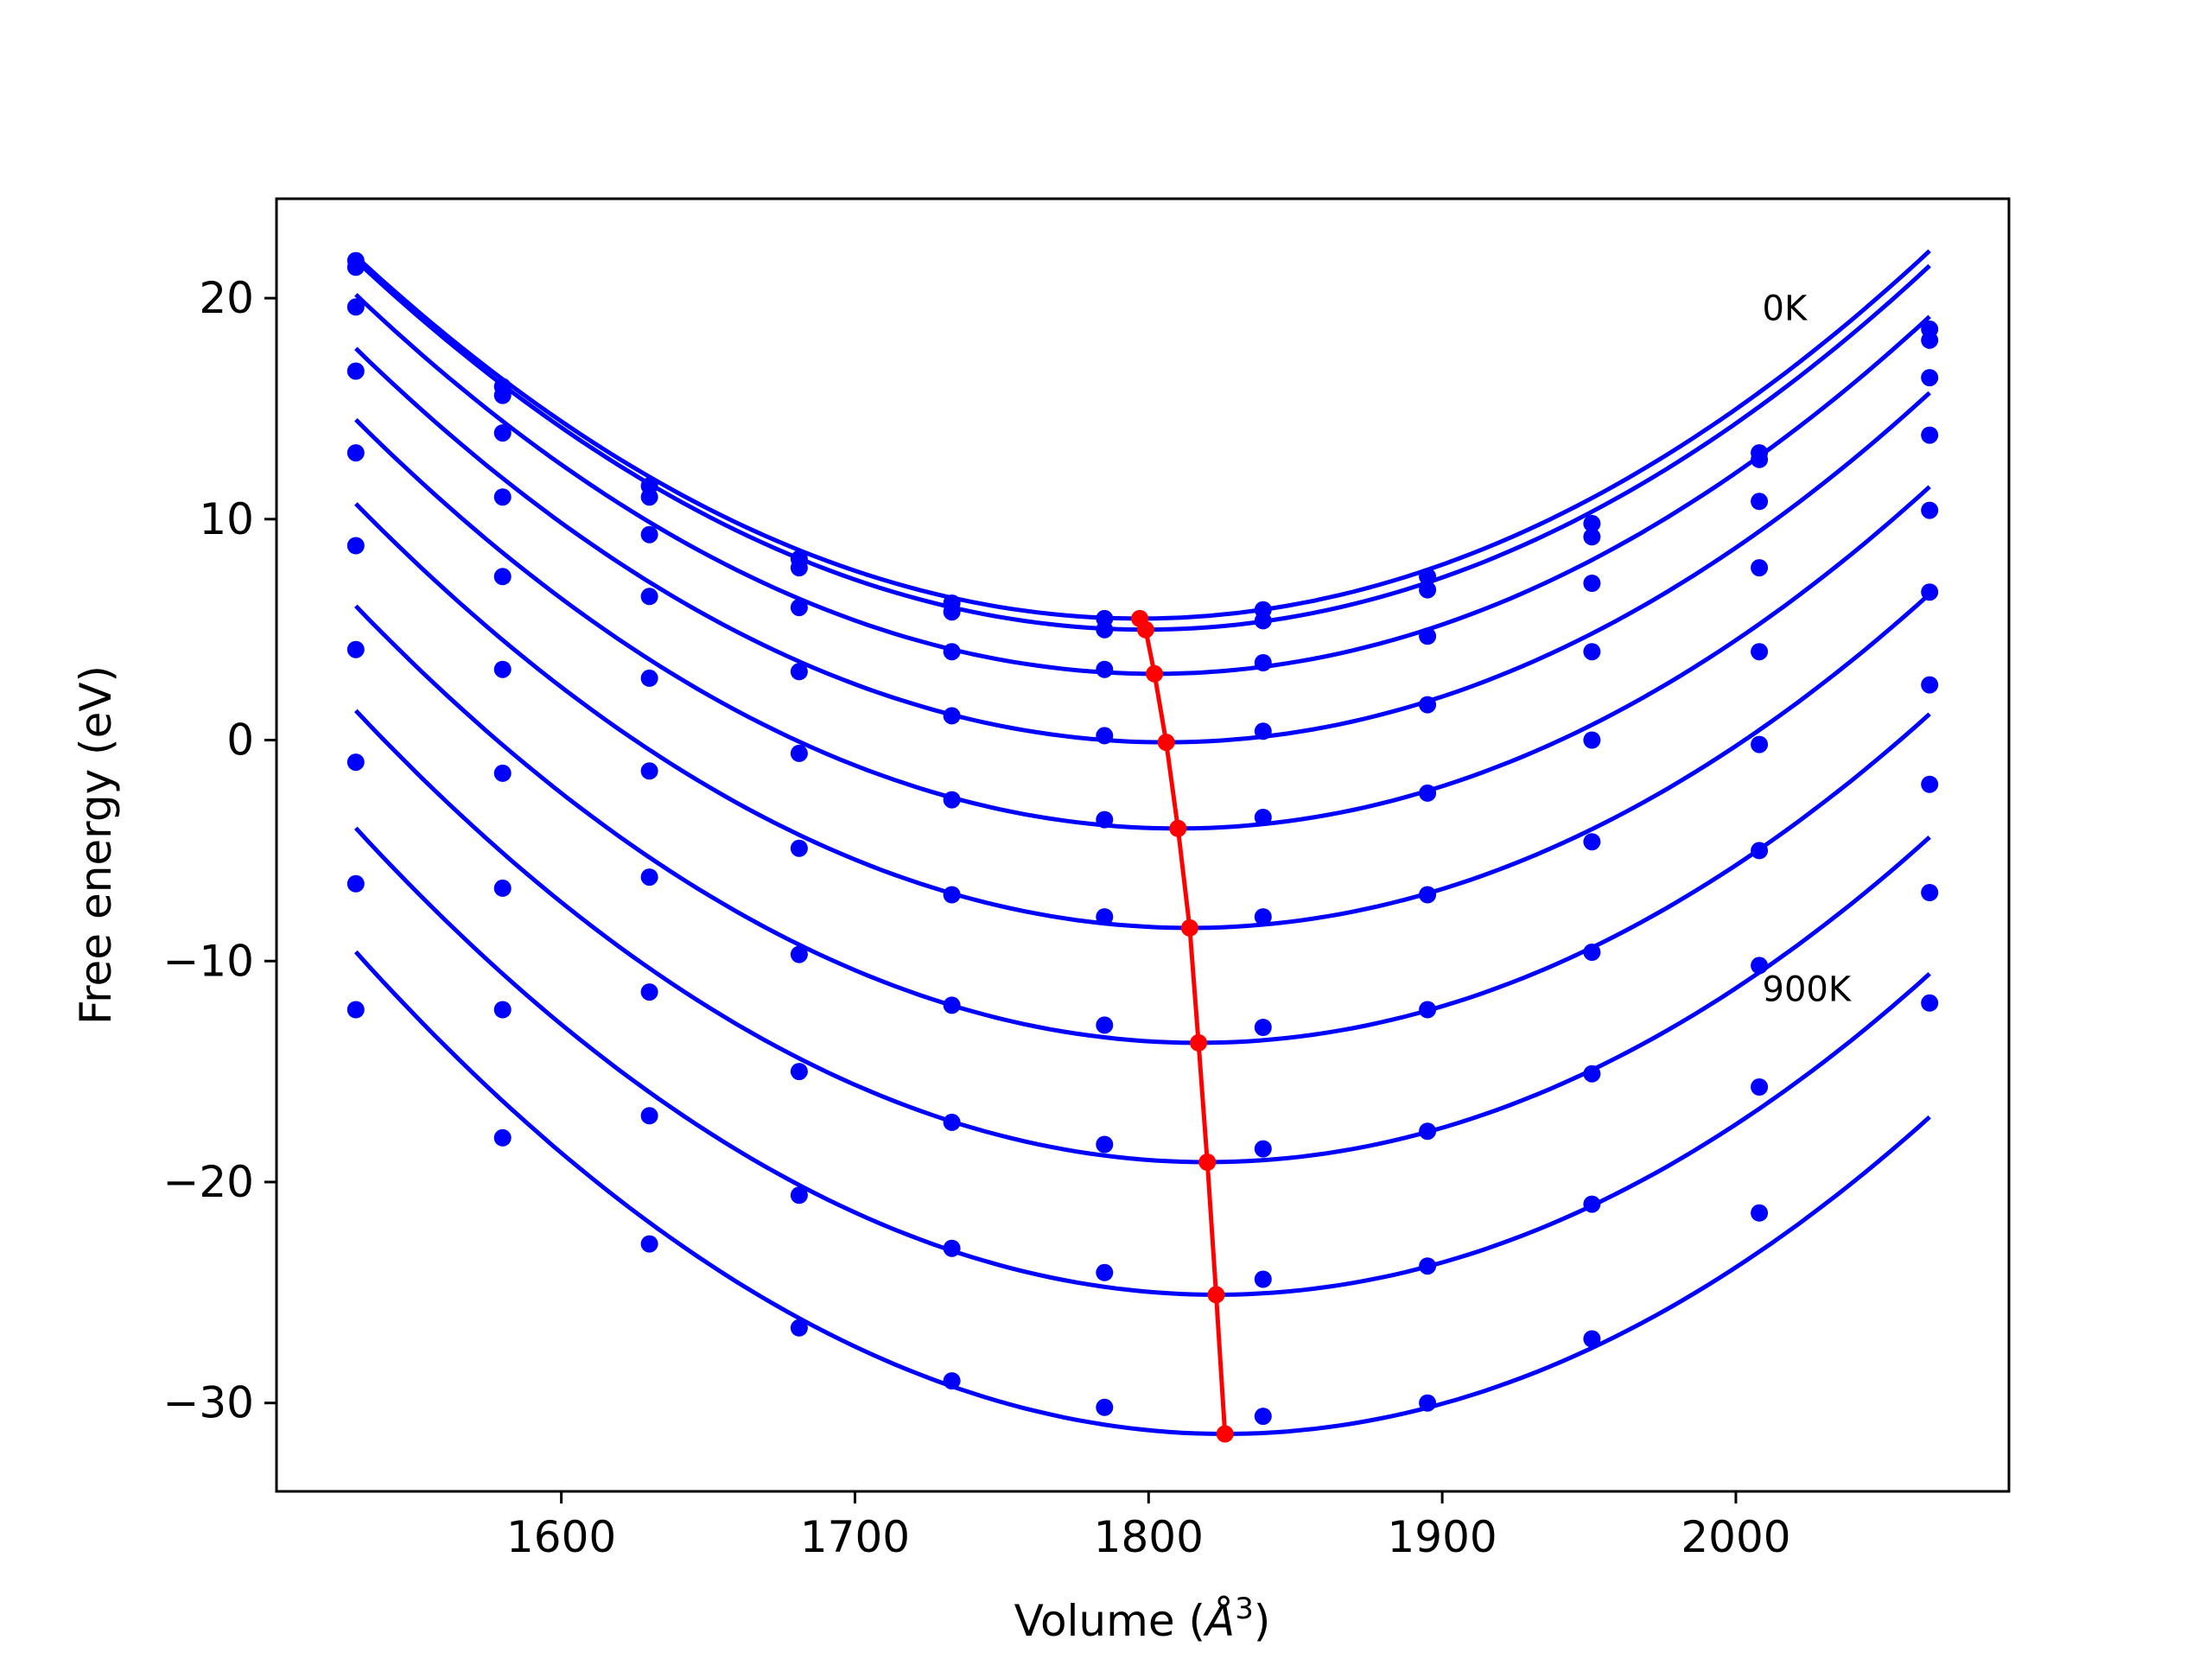 Image resolution: width=2212 pixels, height=1659 pixels. I want to click on x-tick-label: 2000, so click(1735, 1537).